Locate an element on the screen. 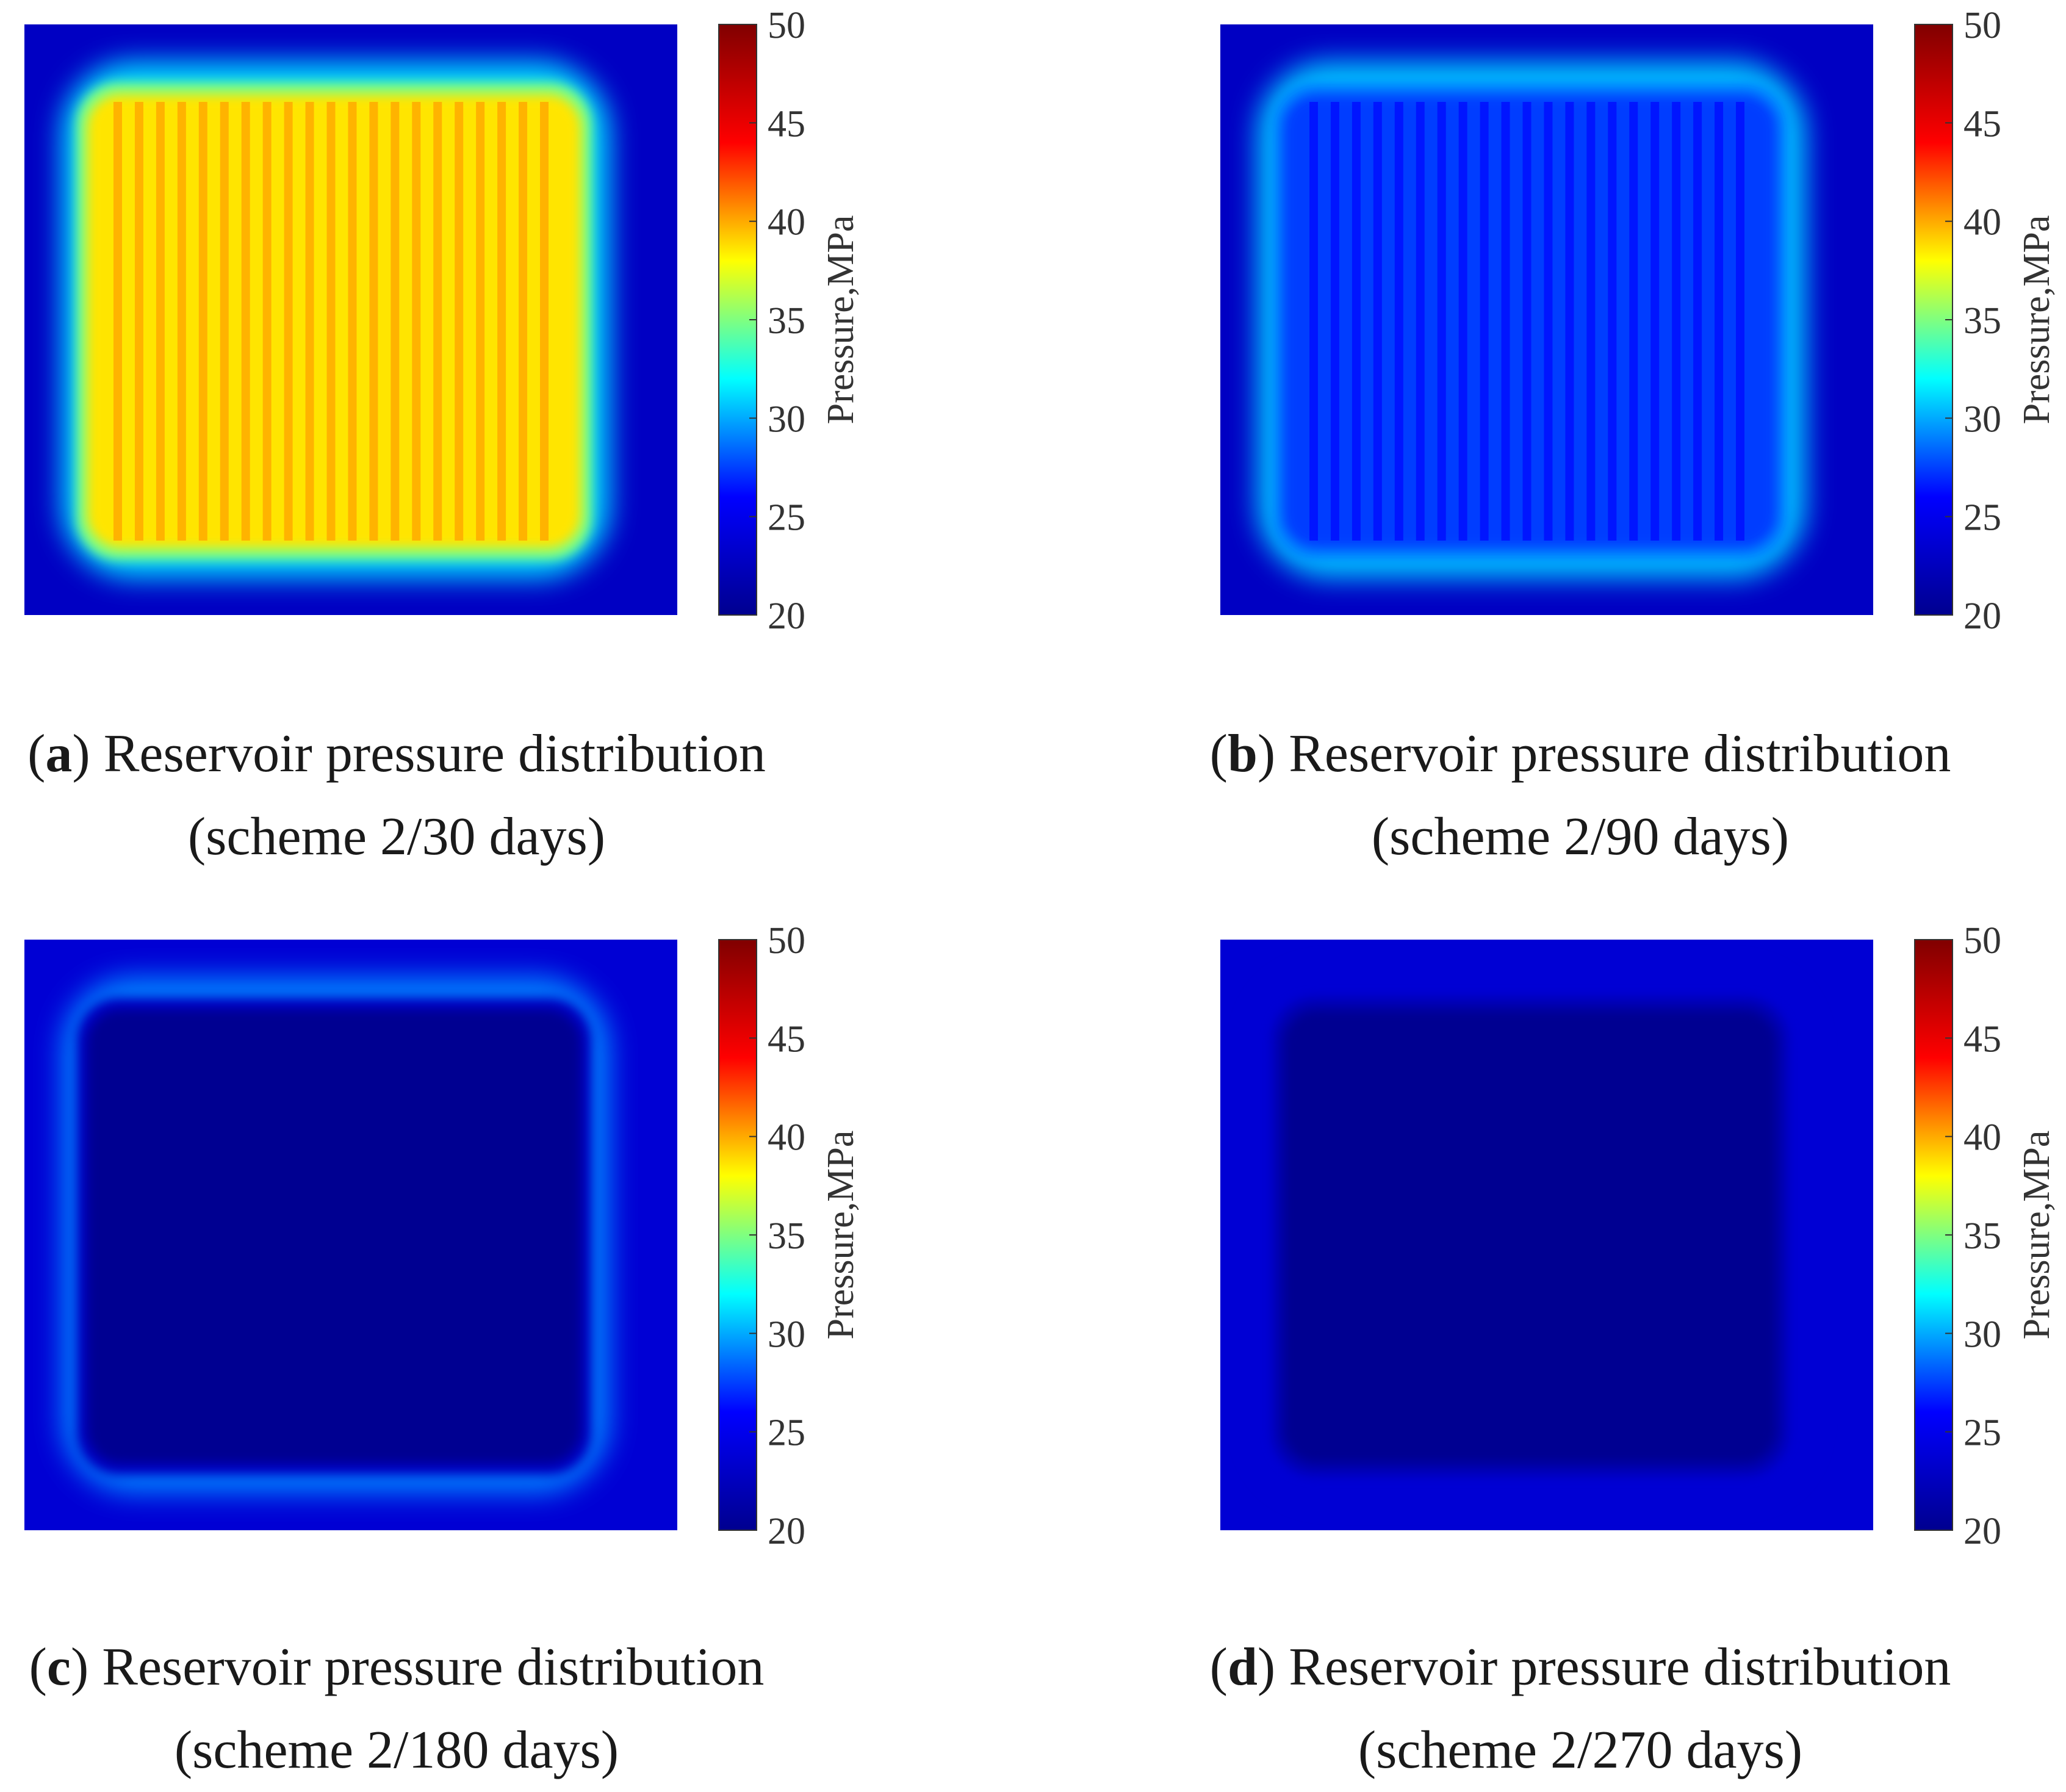 This screenshot has width=2066, height=1792. caption-d-line1: (d) Reservoir pressure distribution is located at coordinates (1580, 1668).